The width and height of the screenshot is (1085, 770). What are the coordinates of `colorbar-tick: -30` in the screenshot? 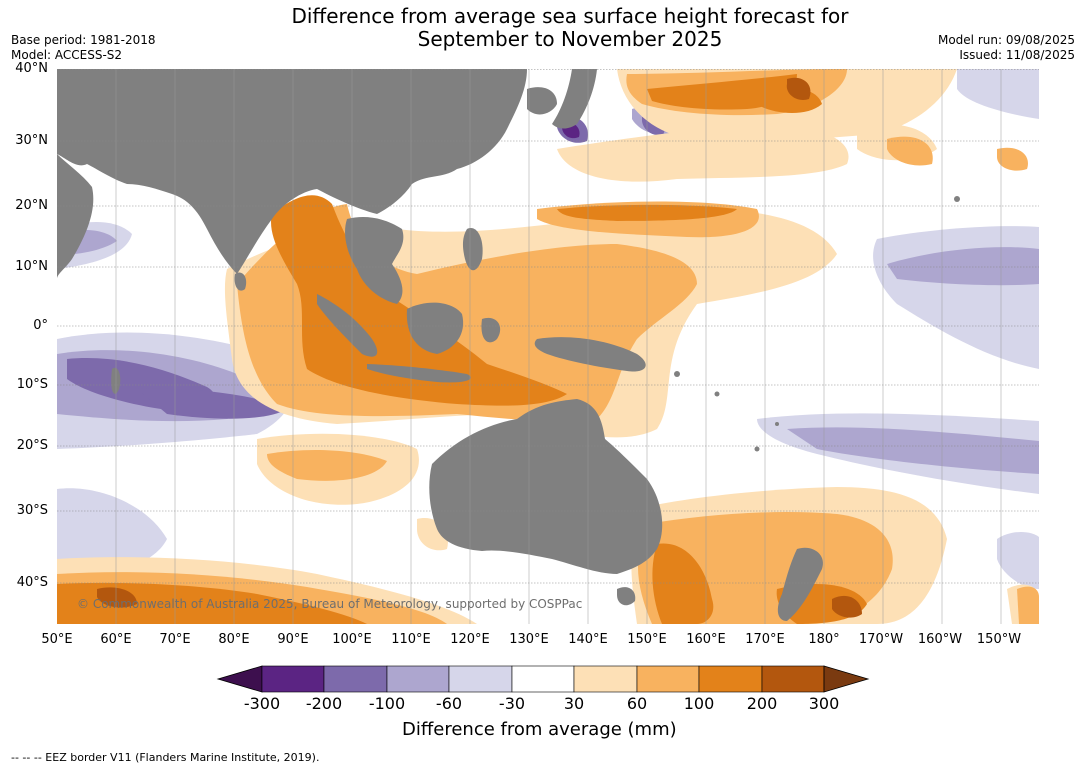 It's located at (512, 703).